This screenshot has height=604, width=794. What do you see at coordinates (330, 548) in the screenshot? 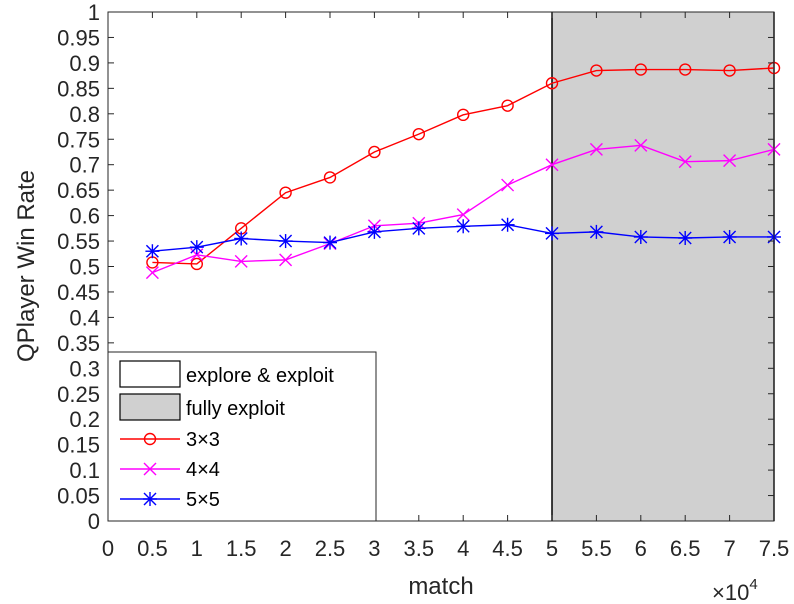
I see `x-tick-label: 2.5` at bounding box center [330, 548].